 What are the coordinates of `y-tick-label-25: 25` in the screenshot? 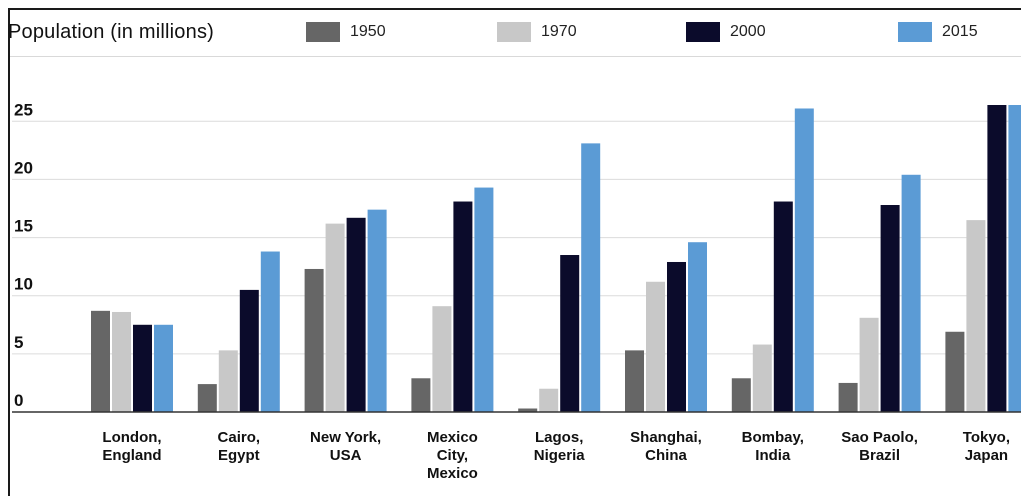 It's located at (23, 109).